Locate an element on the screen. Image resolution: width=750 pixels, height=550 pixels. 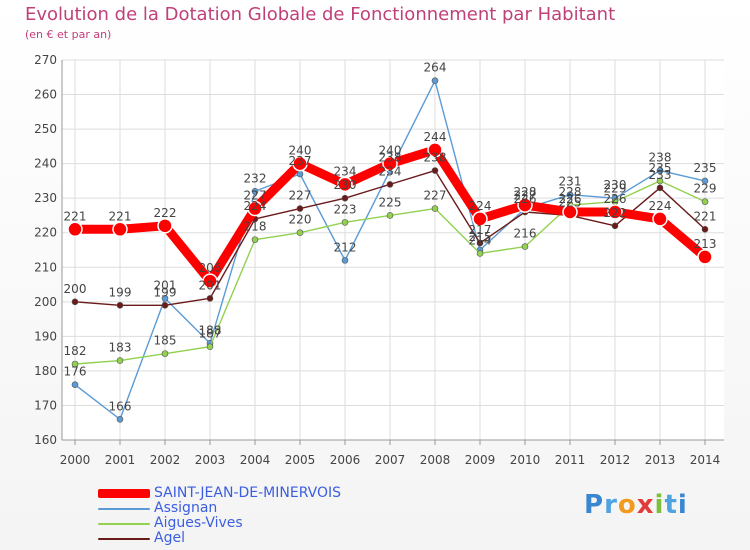
x-tick-label: 2003 is located at coordinates (210, 460).